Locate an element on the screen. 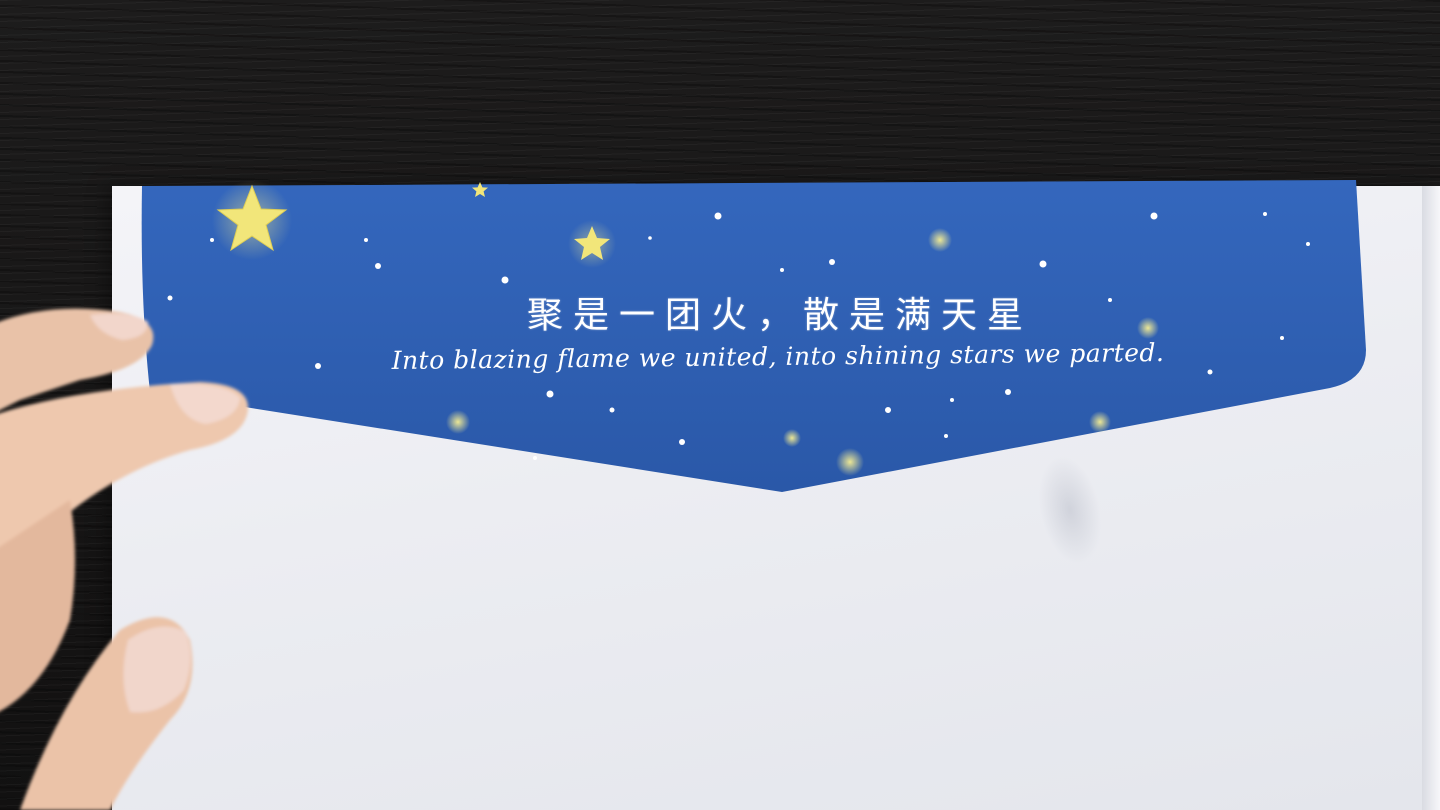 The image size is (1440, 810). hand is located at coordinates (124, 559).